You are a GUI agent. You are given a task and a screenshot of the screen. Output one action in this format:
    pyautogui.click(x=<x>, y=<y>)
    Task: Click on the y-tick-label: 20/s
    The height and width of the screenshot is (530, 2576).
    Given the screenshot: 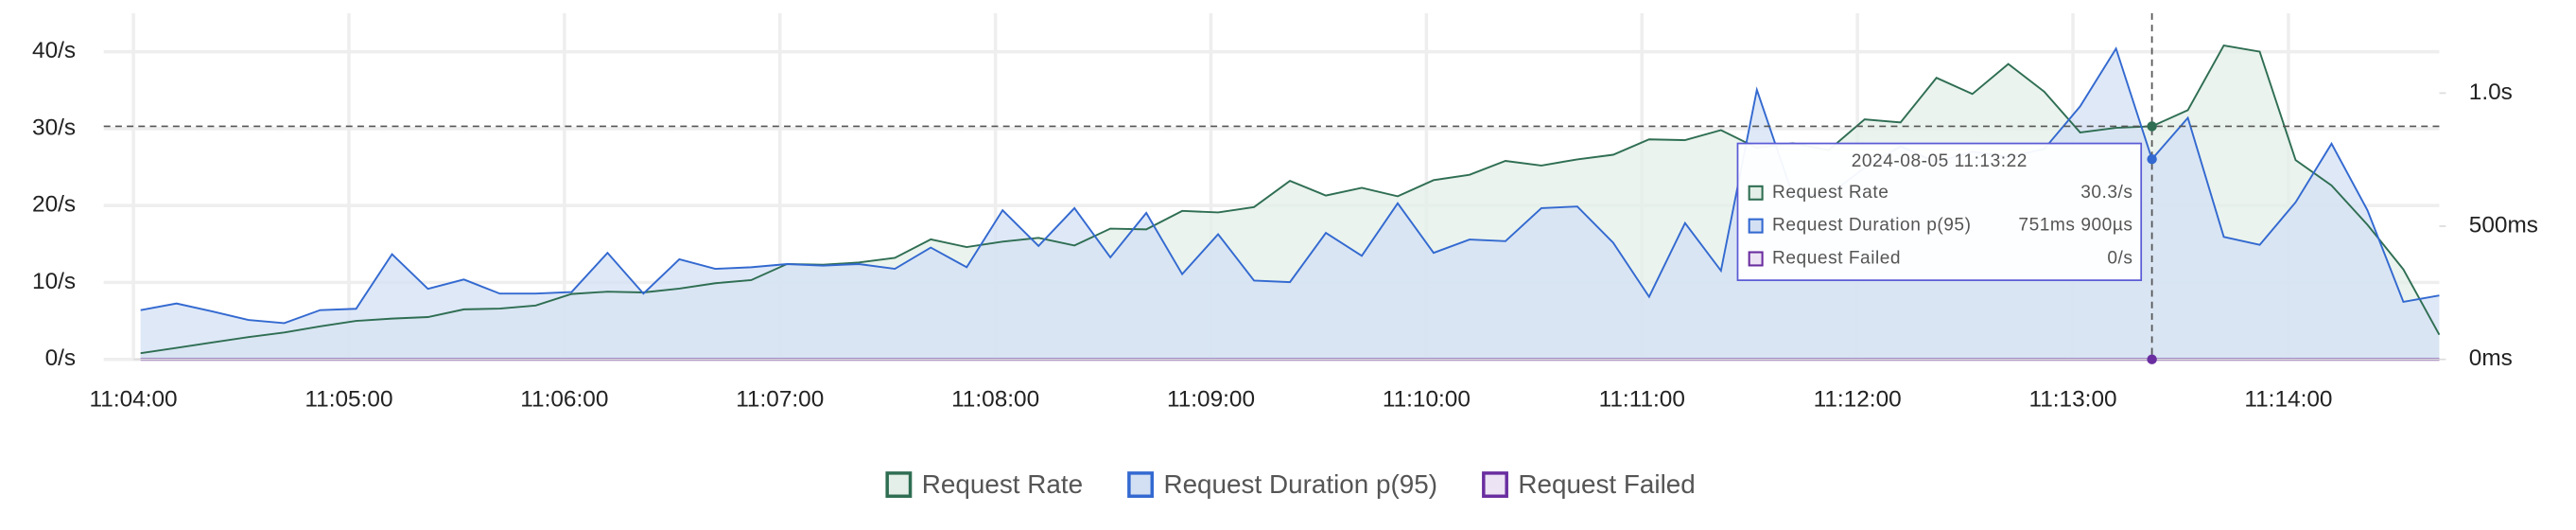 What is the action you would take?
    pyautogui.click(x=54, y=205)
    